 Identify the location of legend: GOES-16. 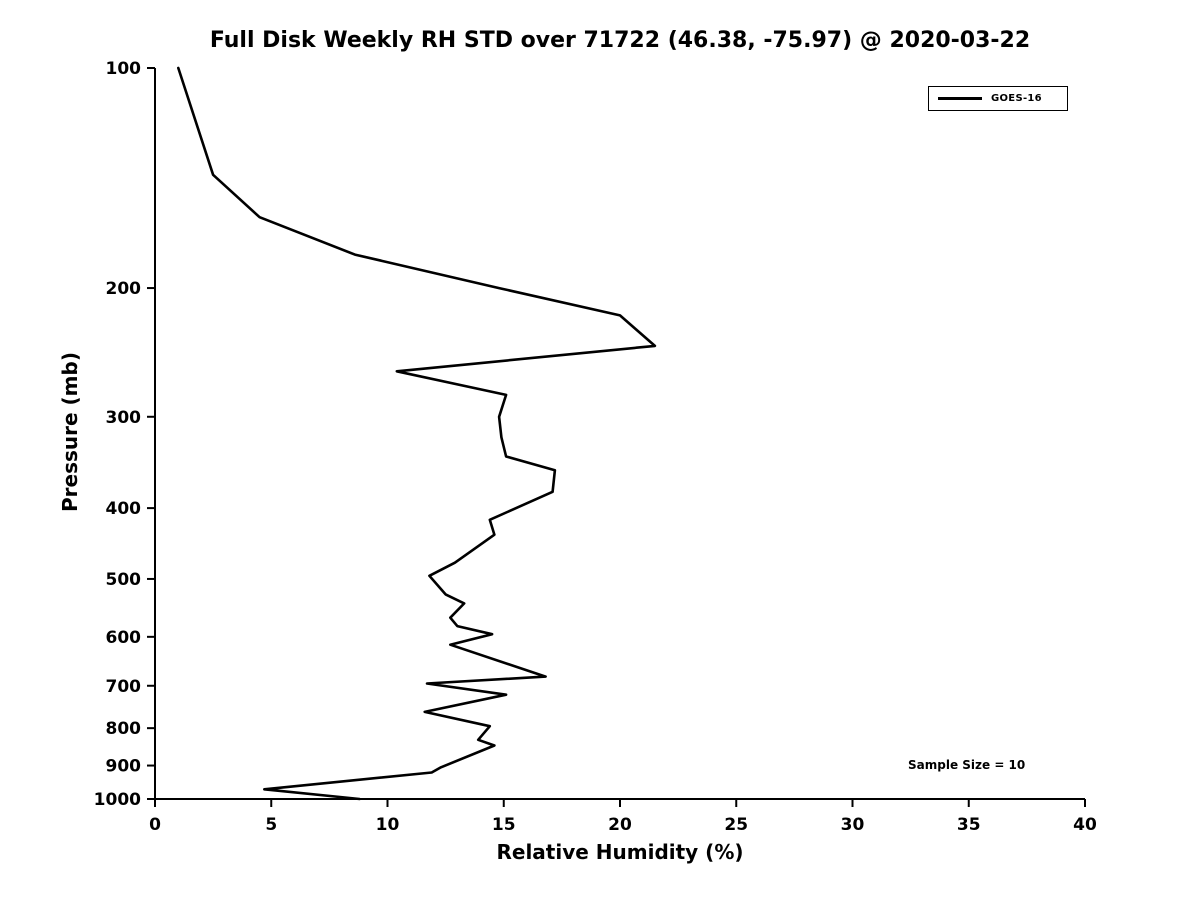
(998, 98).